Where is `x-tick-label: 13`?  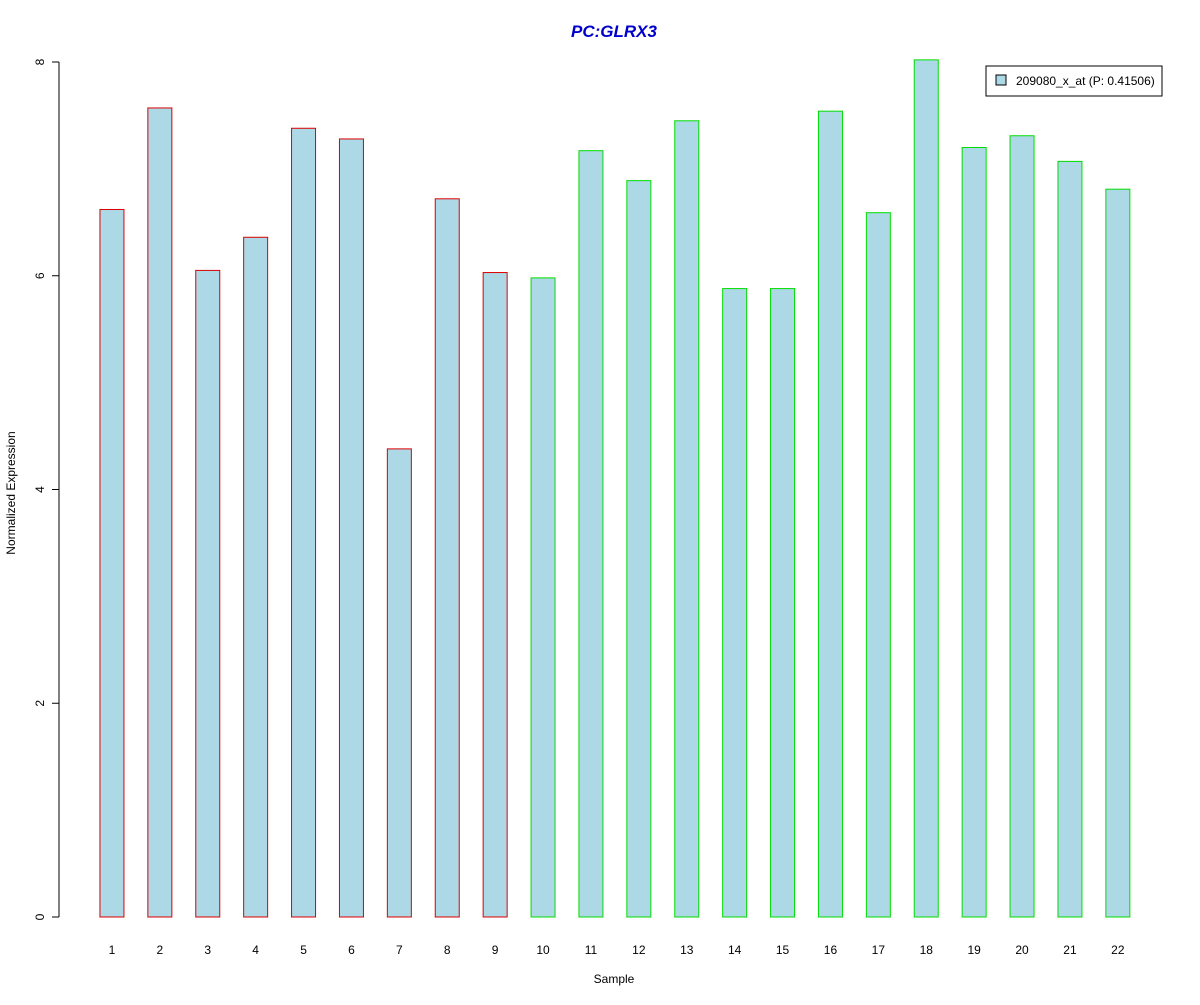 x-tick-label: 13 is located at coordinates (687, 950).